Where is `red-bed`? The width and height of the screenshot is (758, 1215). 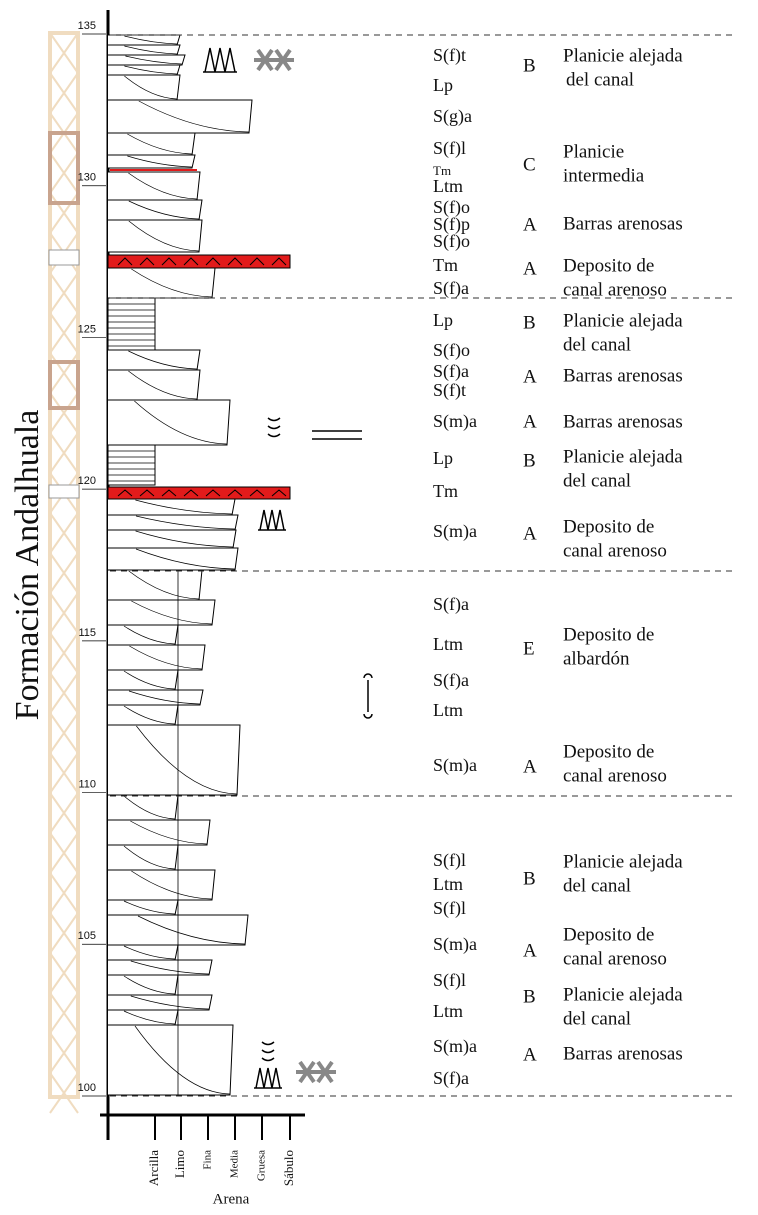 red-bed is located at coordinates (199, 493).